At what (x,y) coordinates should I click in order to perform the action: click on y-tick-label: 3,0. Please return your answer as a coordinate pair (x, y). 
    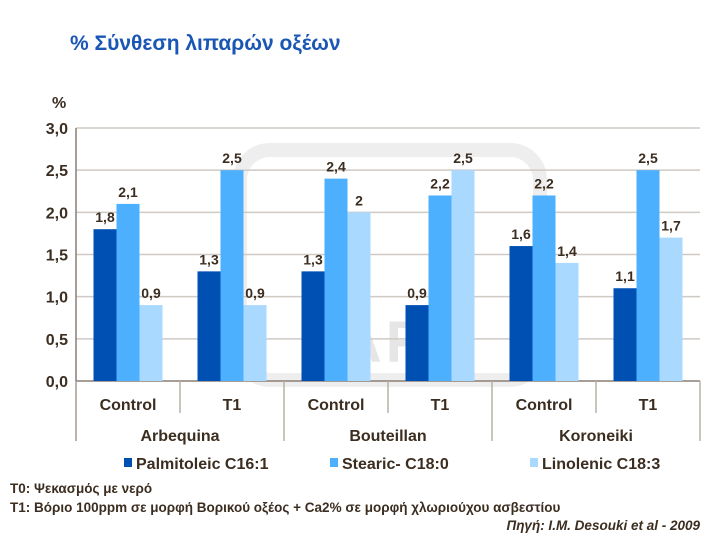
    Looking at the image, I should click on (57, 129).